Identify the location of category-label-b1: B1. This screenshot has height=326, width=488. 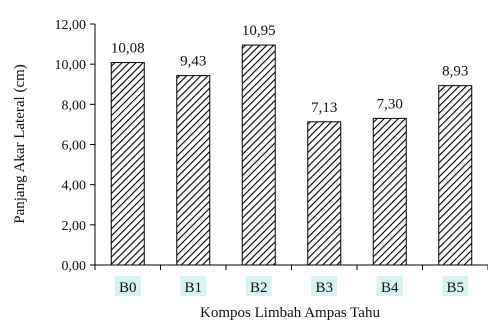
(193, 288).